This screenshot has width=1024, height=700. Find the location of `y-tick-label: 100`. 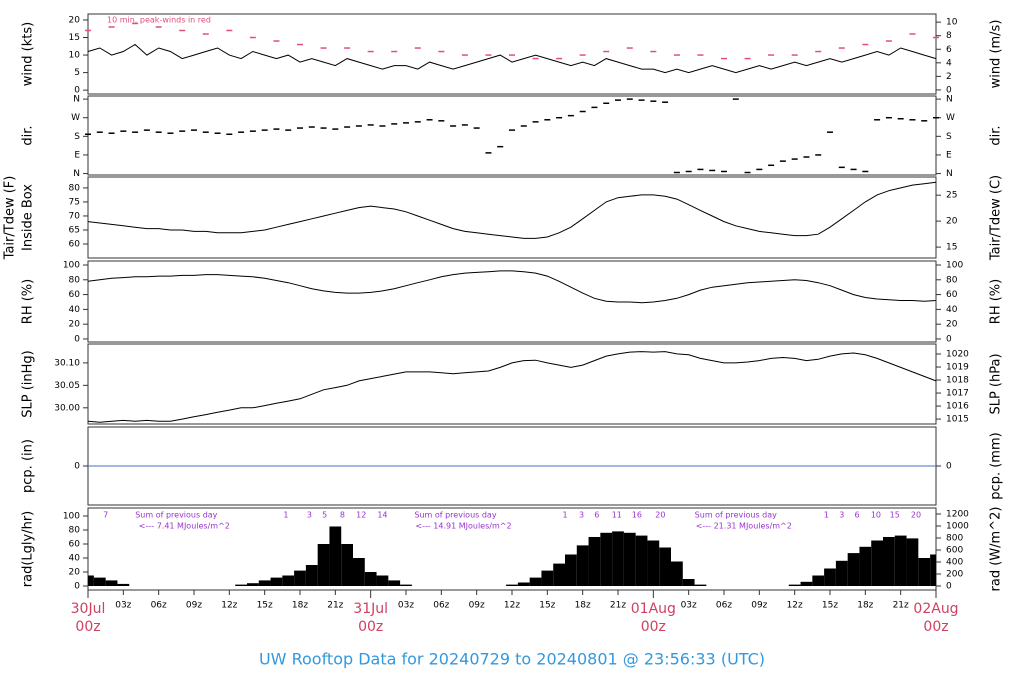

y-tick-label: 100 is located at coordinates (71, 265).